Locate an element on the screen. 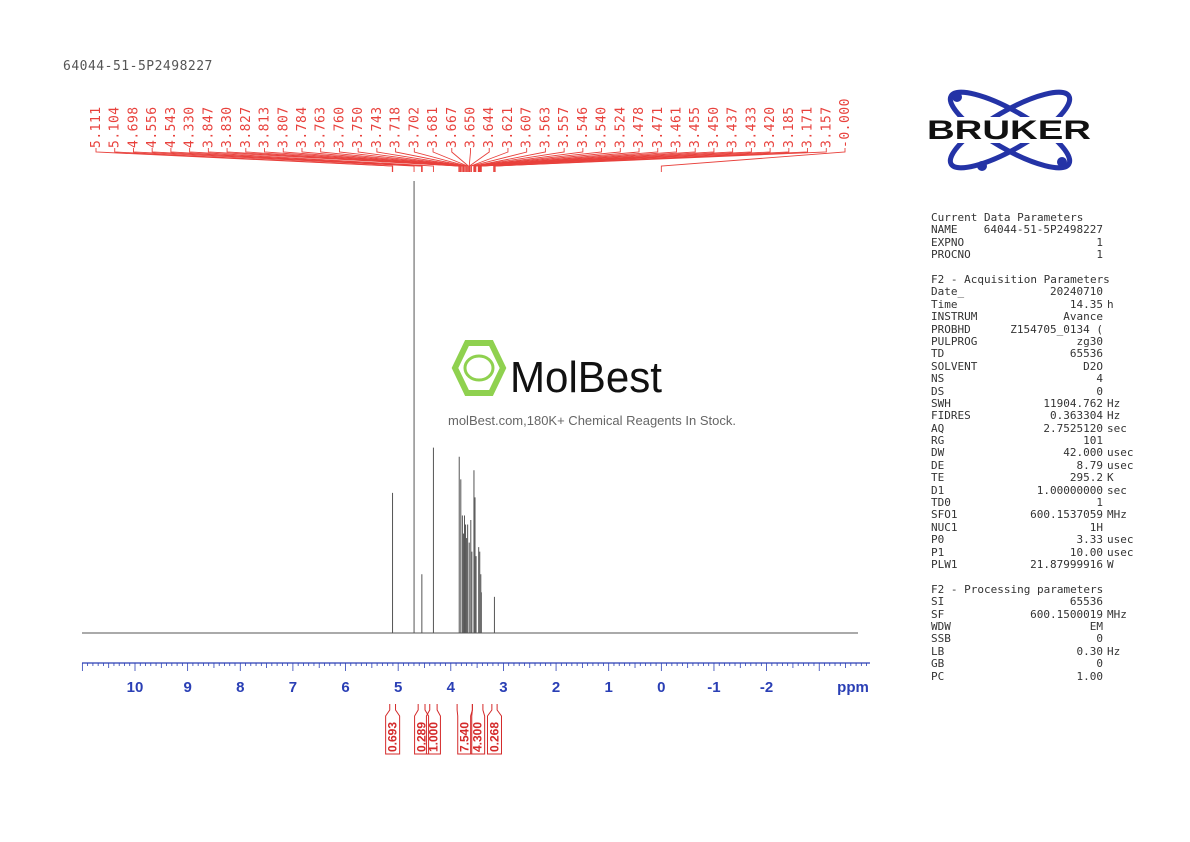 The image size is (1190, 842). parameter-row: D1 1.00000000 sec is located at coordinates (1036, 490).